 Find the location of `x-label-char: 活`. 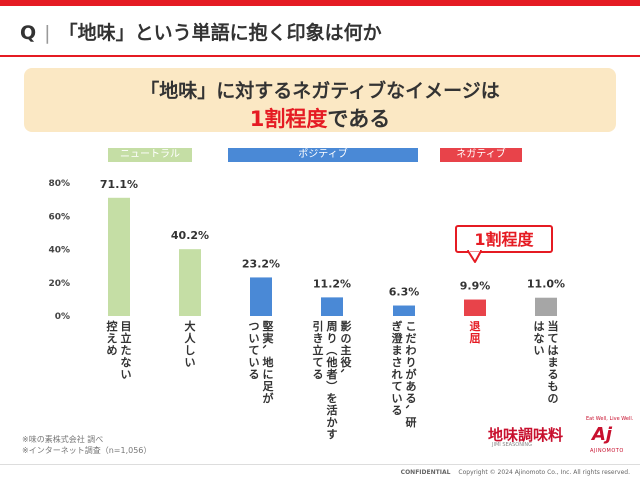

x-label-char: 活 is located at coordinates (332, 410).